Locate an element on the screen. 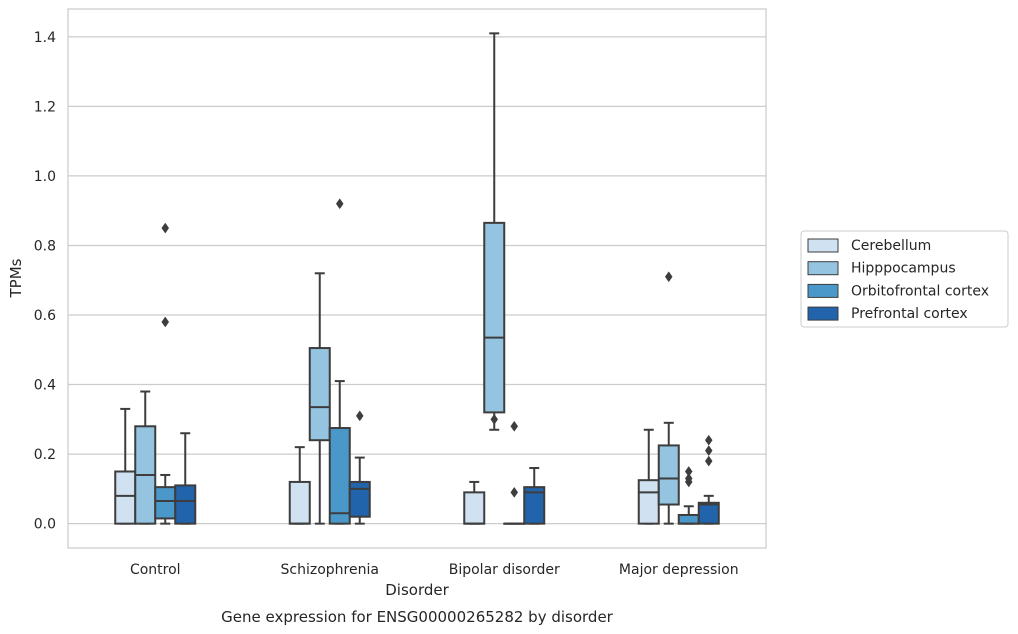 This screenshot has width=1018, height=634. x-tick-label: Schizophrenia is located at coordinates (330, 570).